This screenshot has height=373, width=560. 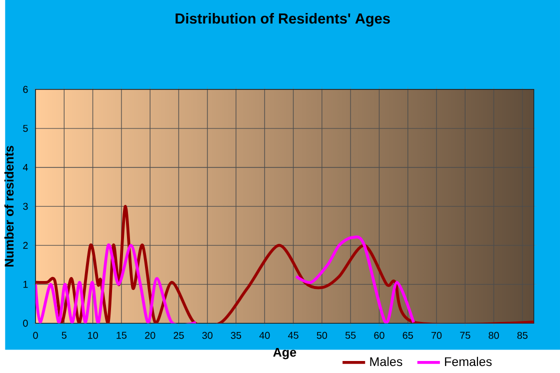 I want to click on legend-label: Females, so click(x=468, y=361).